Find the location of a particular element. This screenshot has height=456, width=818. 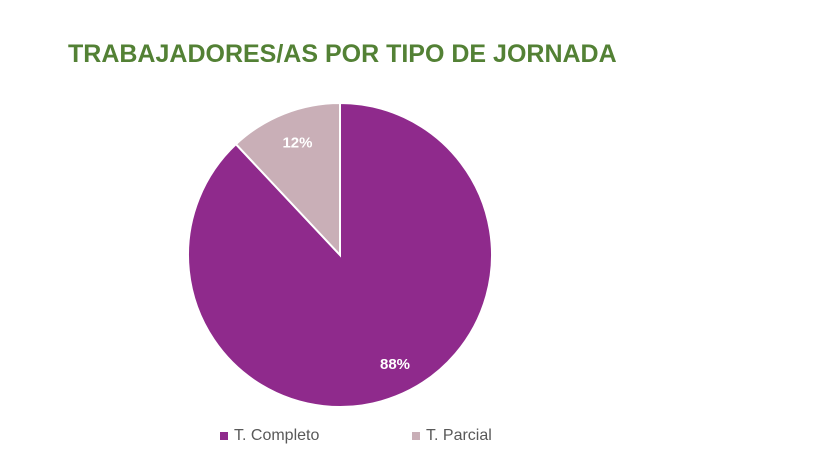

legend-item-completo: T. Completo is located at coordinates (269, 436).